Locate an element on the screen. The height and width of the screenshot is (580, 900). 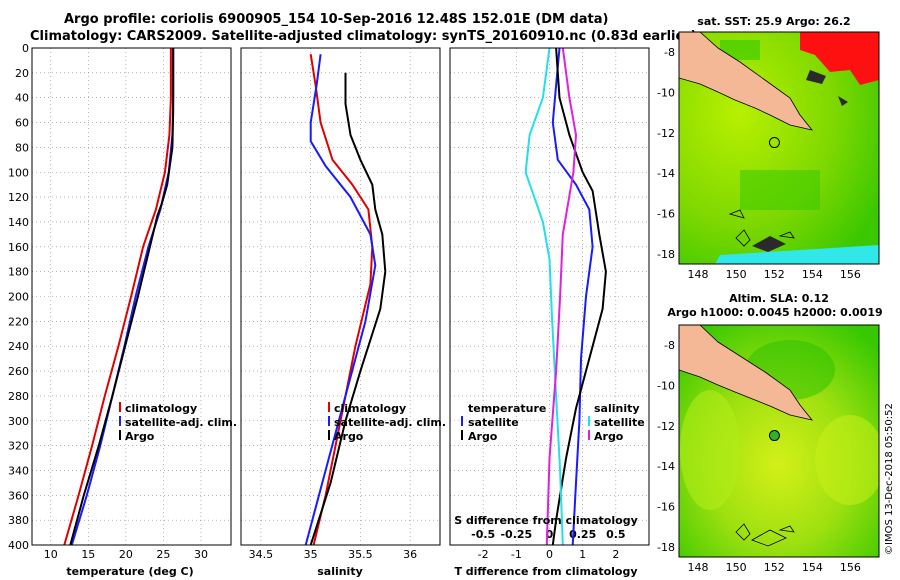
sst-map-frame is located at coordinates (779, 148).